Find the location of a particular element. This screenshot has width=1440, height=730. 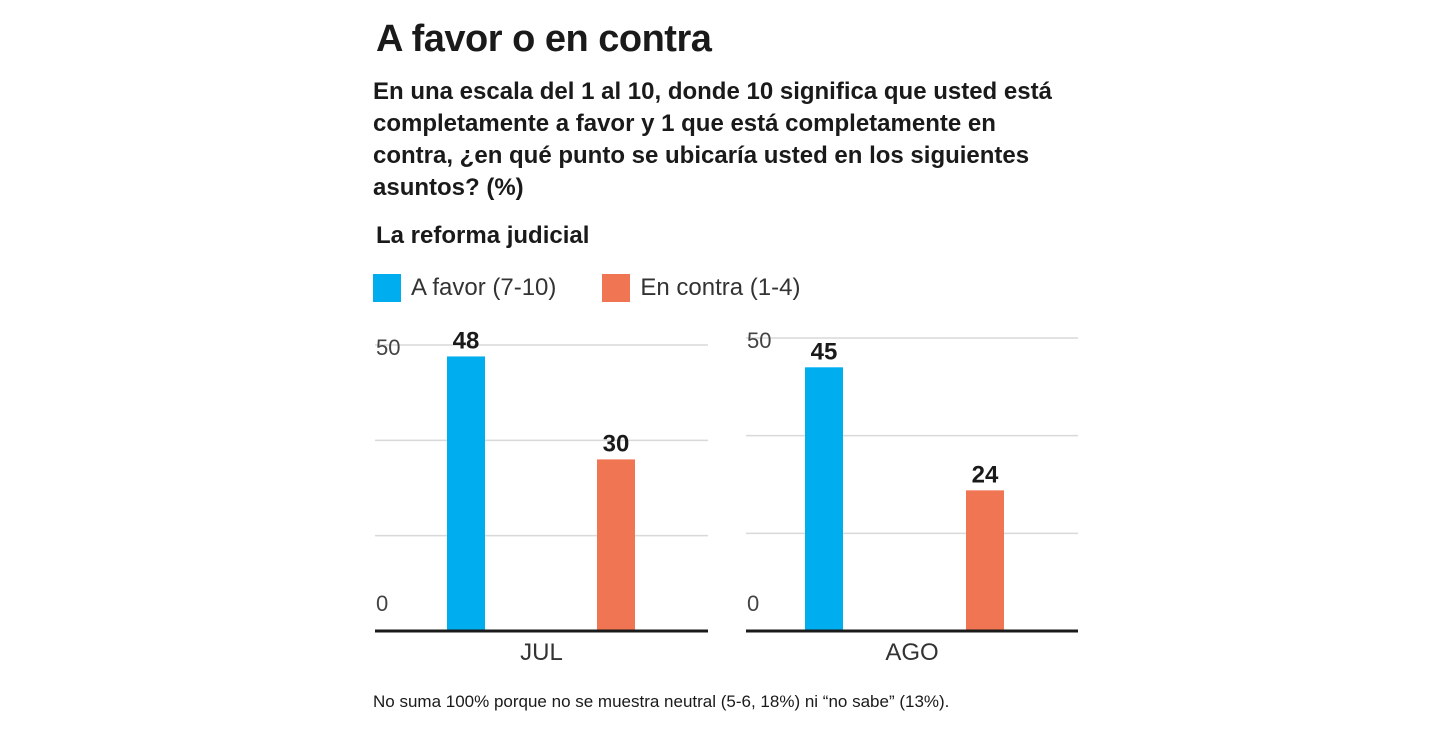

data-label: 45 is located at coordinates (824, 351).